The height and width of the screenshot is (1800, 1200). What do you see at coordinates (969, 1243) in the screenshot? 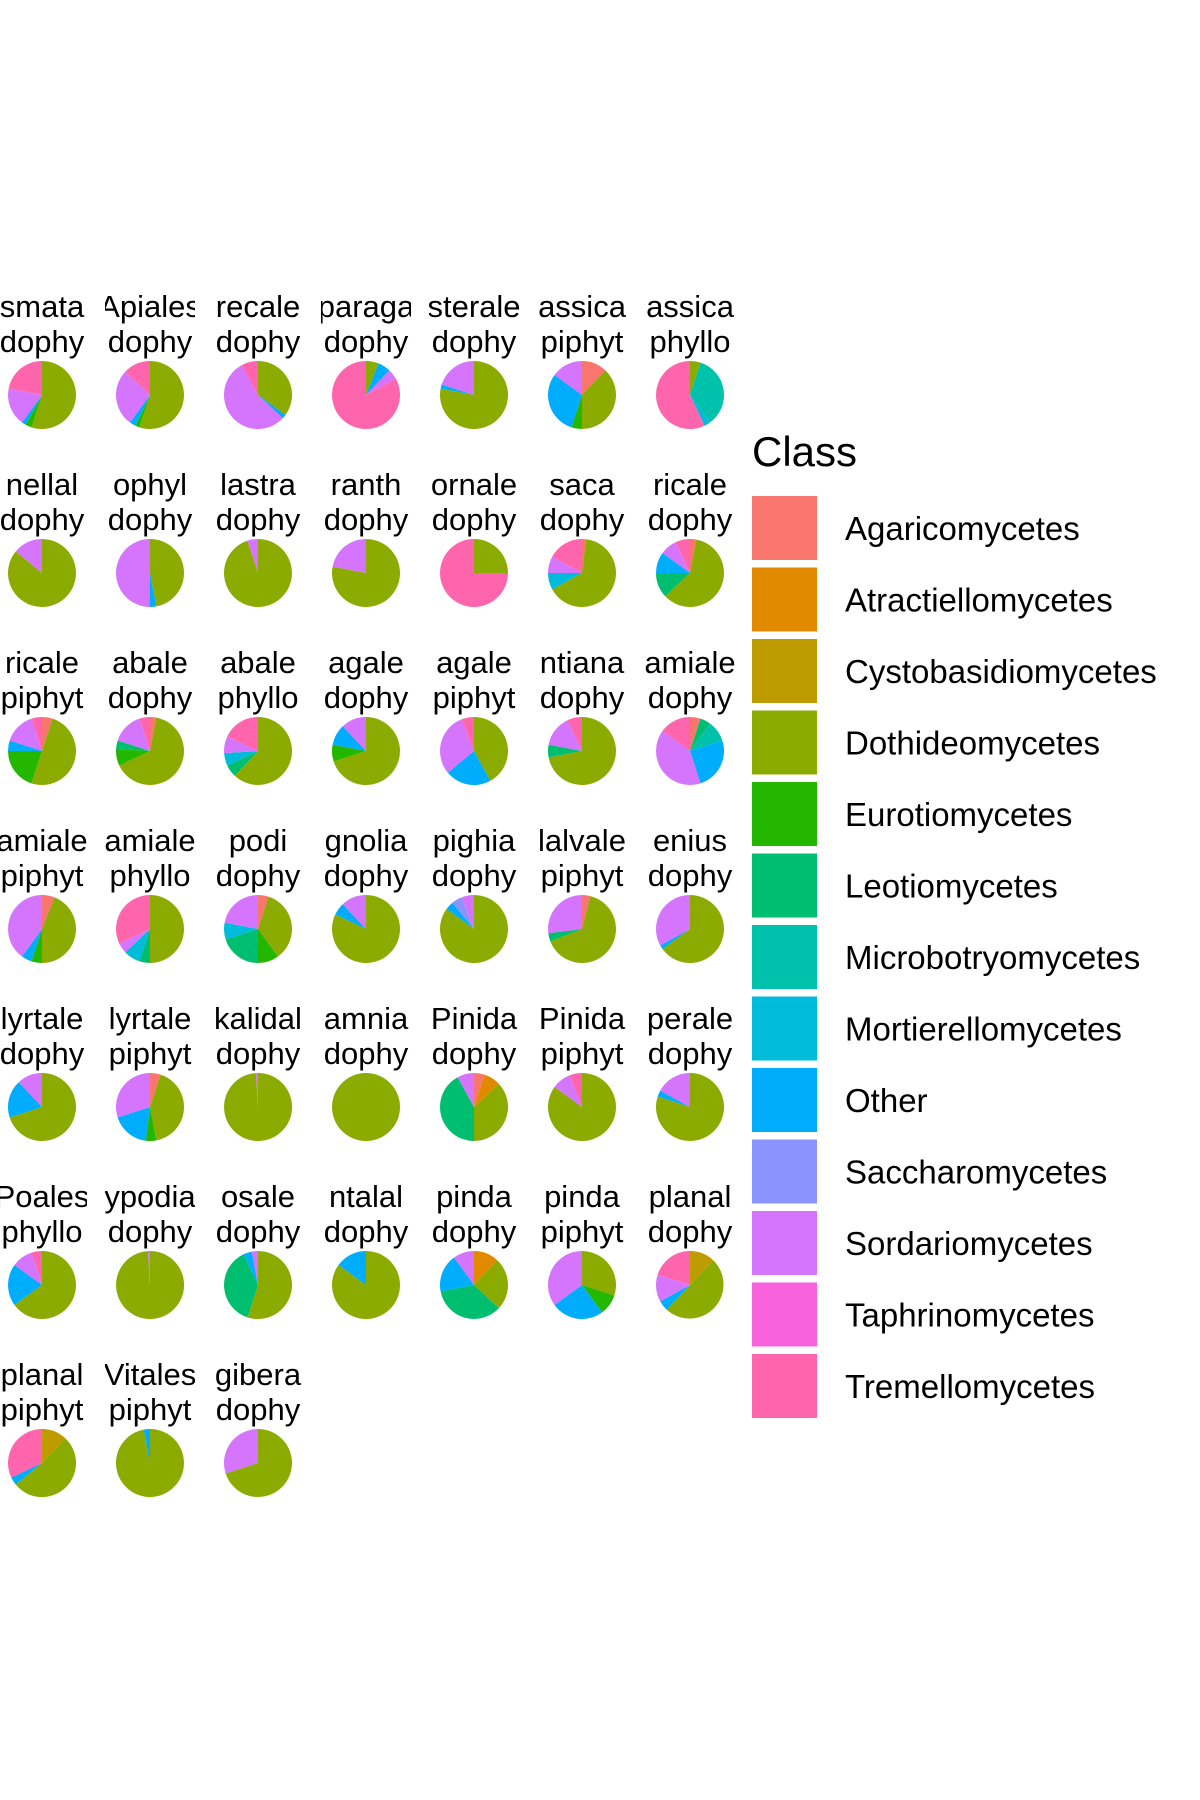
I see `legend-label: Sordariomycetes` at bounding box center [969, 1243].